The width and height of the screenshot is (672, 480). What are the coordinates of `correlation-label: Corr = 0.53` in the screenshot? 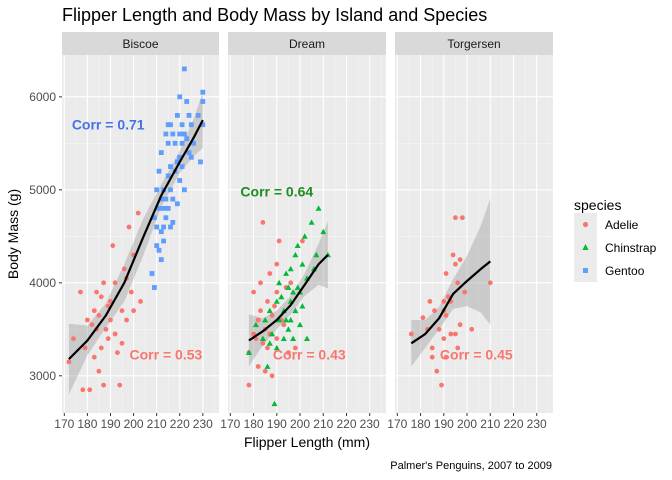 It's located at (166, 354).